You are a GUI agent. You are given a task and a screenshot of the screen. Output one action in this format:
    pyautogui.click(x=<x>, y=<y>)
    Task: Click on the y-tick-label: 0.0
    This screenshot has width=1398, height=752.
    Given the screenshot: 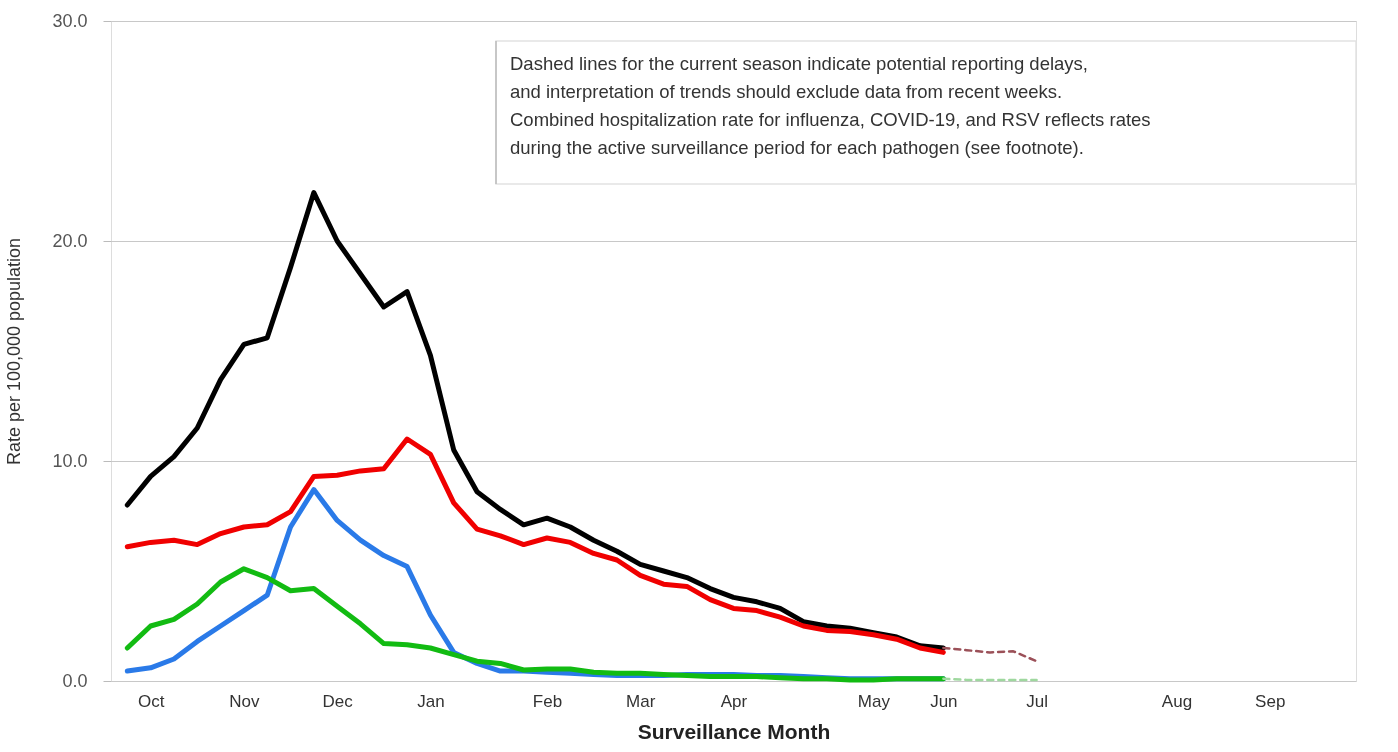 What is the action you would take?
    pyautogui.click(x=75, y=680)
    